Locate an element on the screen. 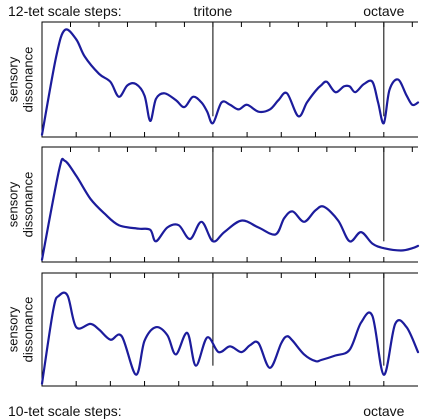  bottom-marker-labels: octave is located at coordinates (383, 411).